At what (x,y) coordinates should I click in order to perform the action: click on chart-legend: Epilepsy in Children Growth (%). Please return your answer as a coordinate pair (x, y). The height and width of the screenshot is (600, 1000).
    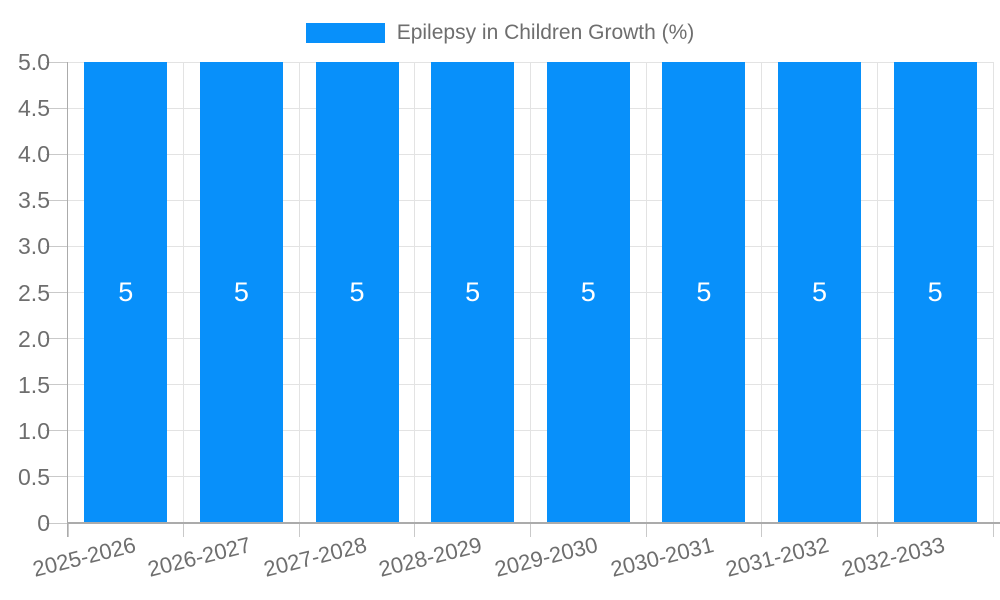
    Looking at the image, I should click on (500, 33).